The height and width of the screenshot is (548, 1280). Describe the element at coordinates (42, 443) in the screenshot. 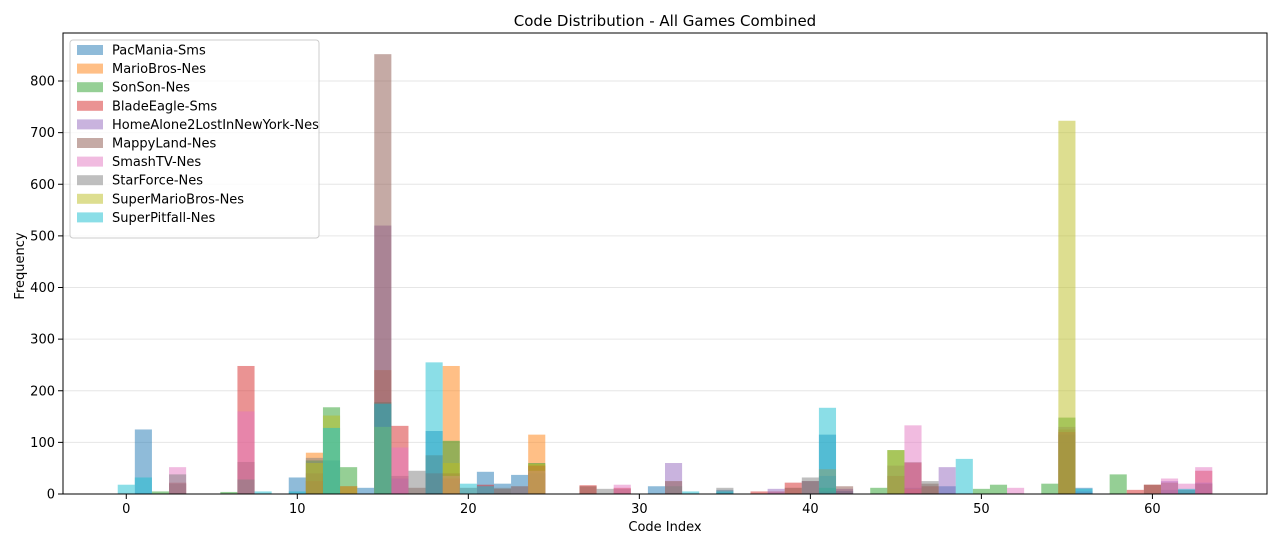

I see `y-tick-label: 100` at that location.